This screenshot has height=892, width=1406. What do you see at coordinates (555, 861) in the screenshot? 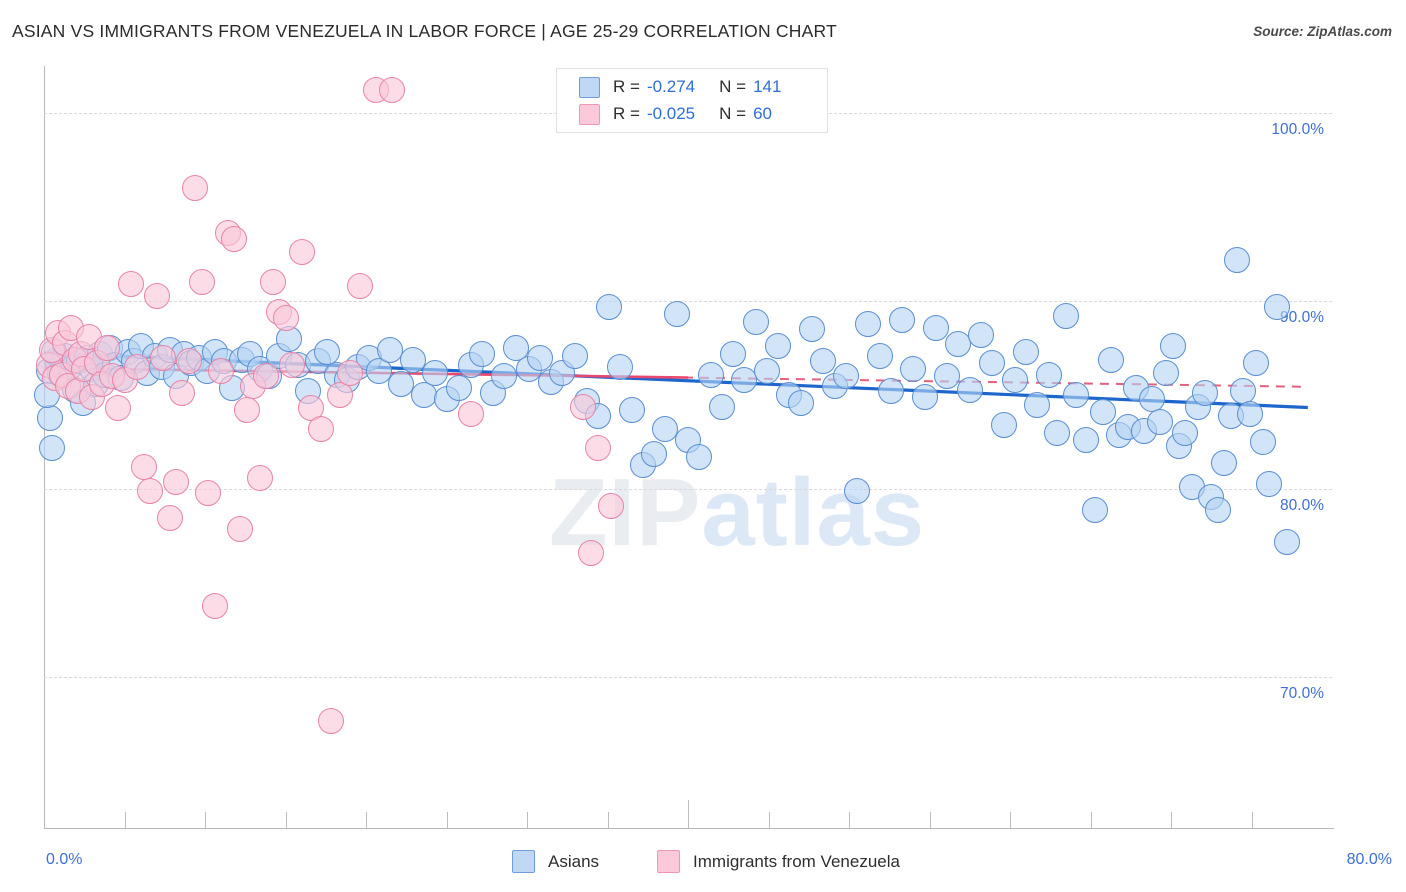
I see `series-legend-item-asians: Asians` at bounding box center [555, 861].